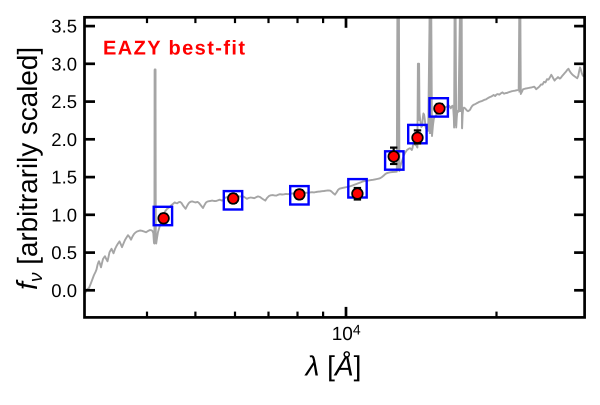  Describe the element at coordinates (64, 252) in the screenshot. I see `svg-text: 0.5` at that location.